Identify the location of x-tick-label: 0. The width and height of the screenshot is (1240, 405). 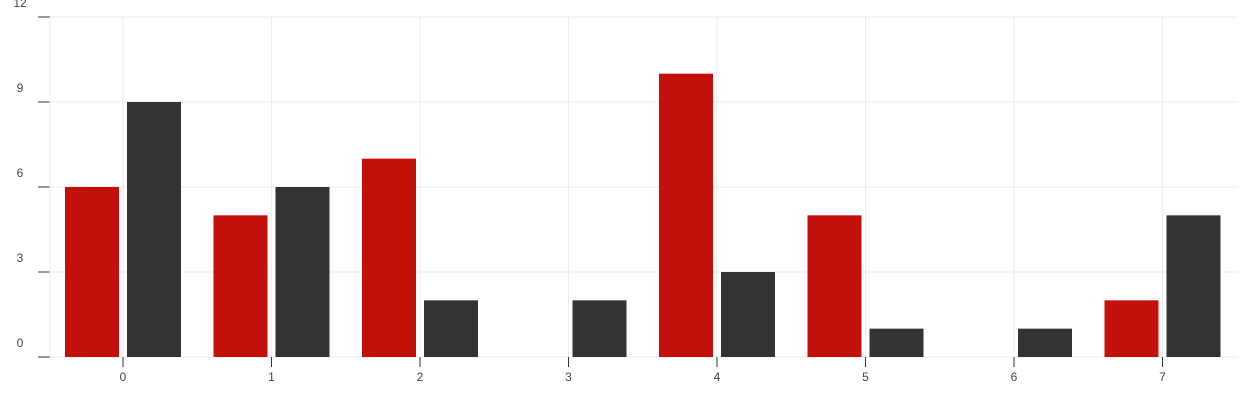
(123, 377).